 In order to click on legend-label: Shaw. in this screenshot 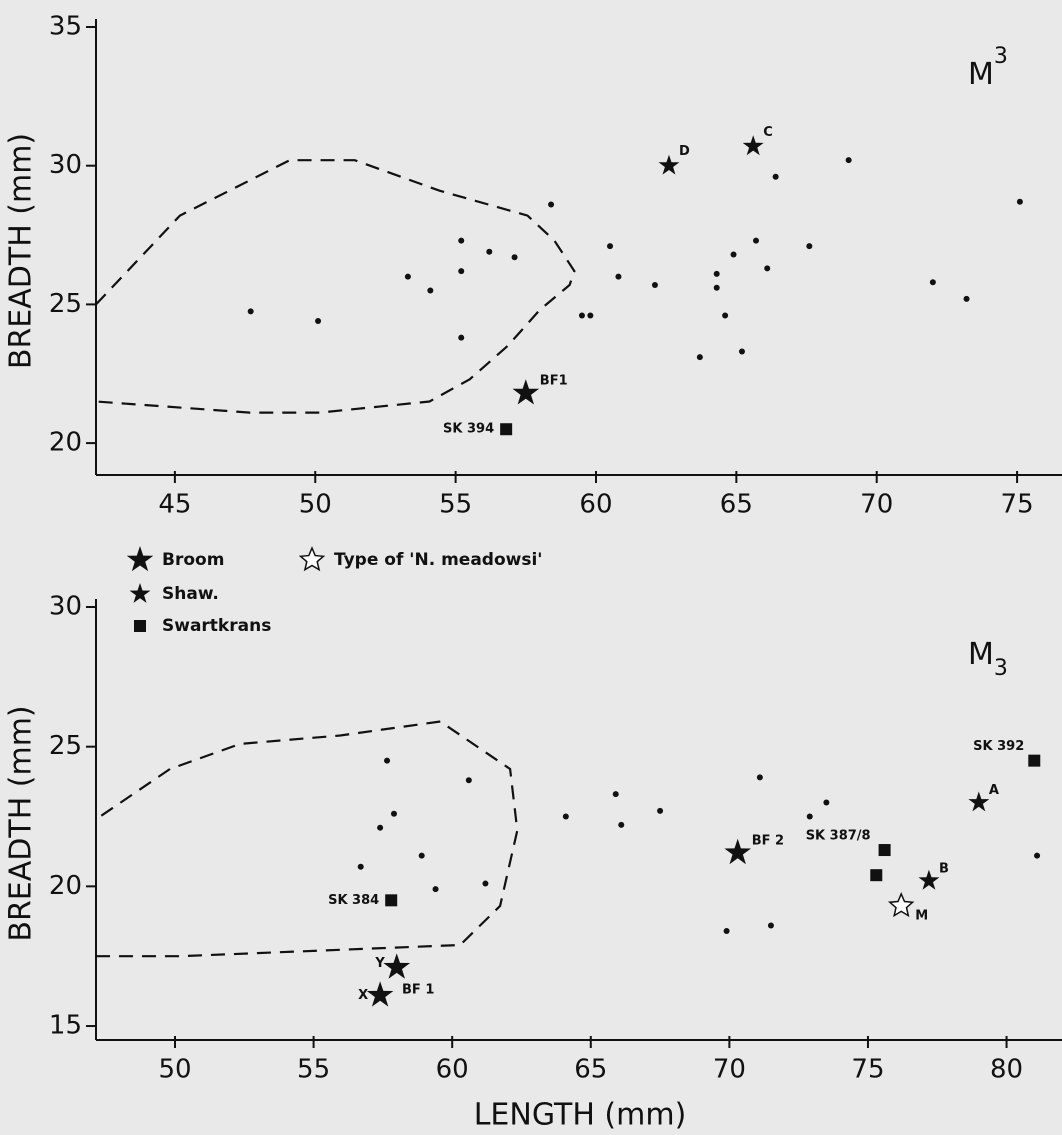, I will do `click(190, 594)`.